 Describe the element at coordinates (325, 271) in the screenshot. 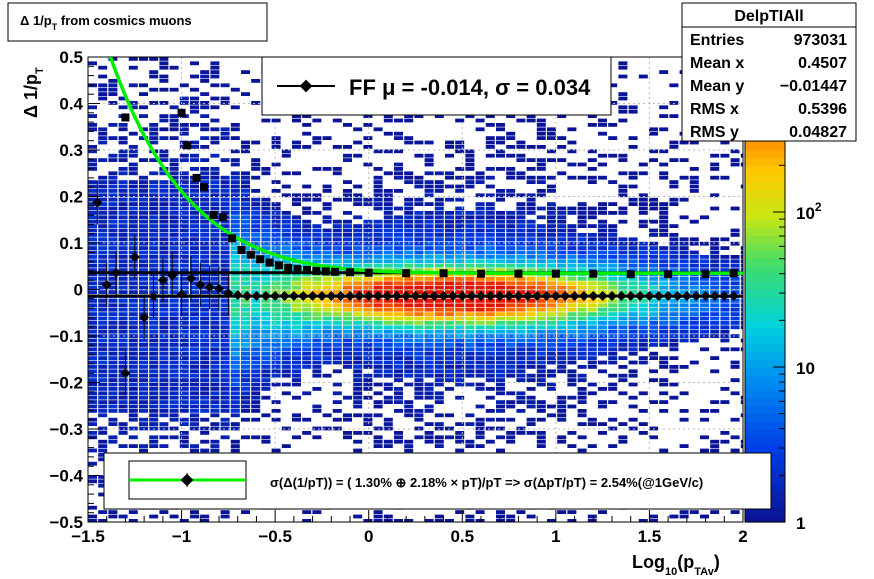

I see `sigma-point` at that location.